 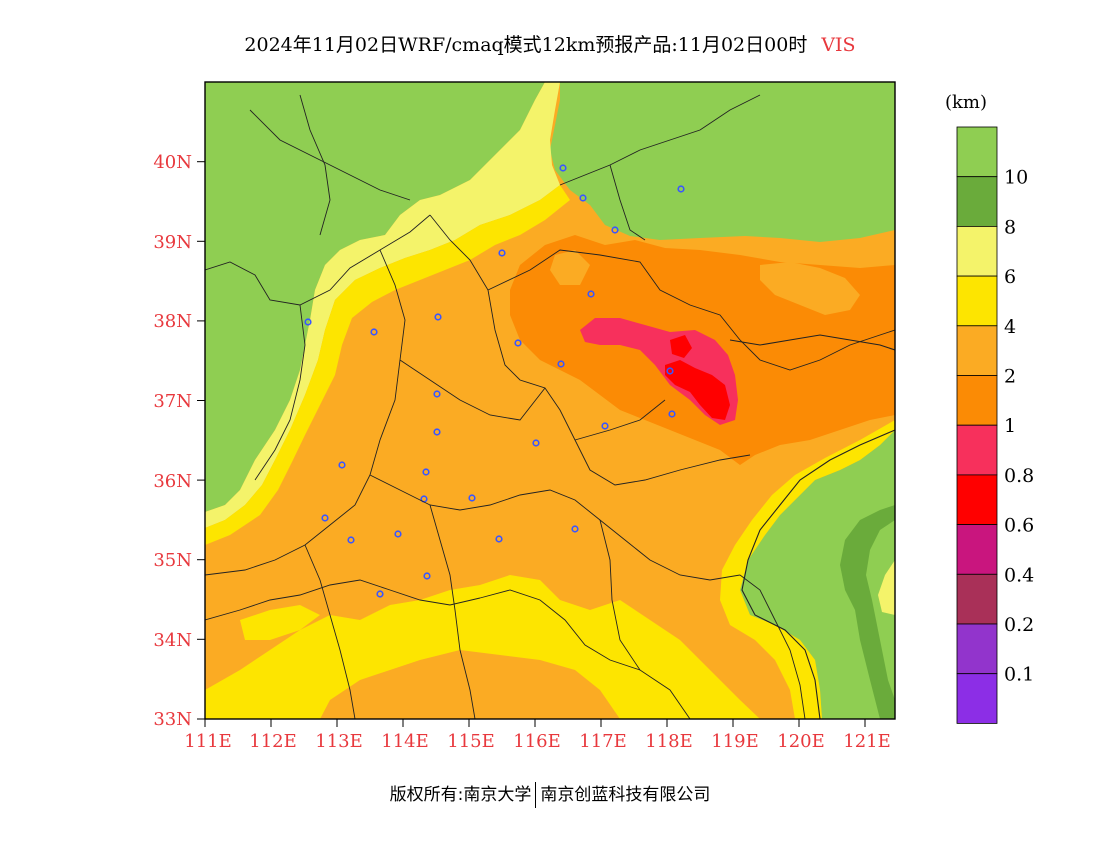 I want to click on coastline, so click(x=818, y=574).